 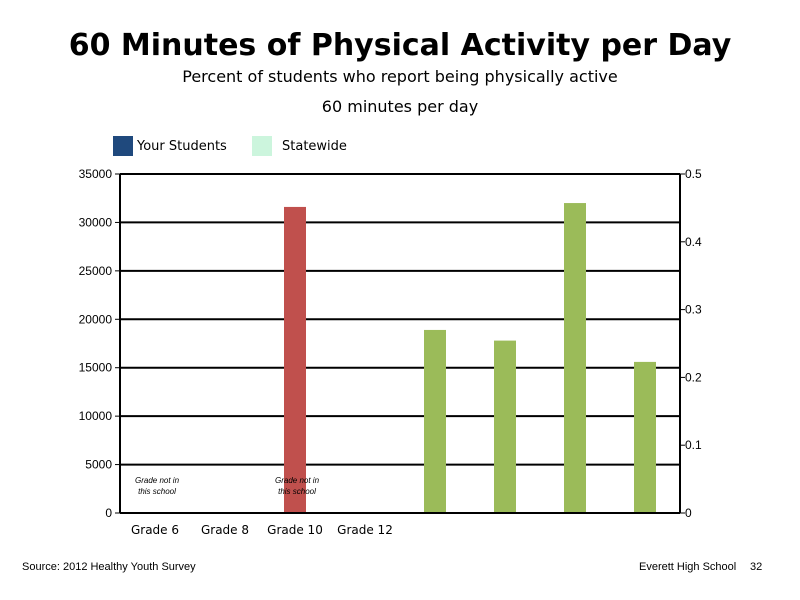 I want to click on y-left-tick-label: 0, so click(x=108, y=513).